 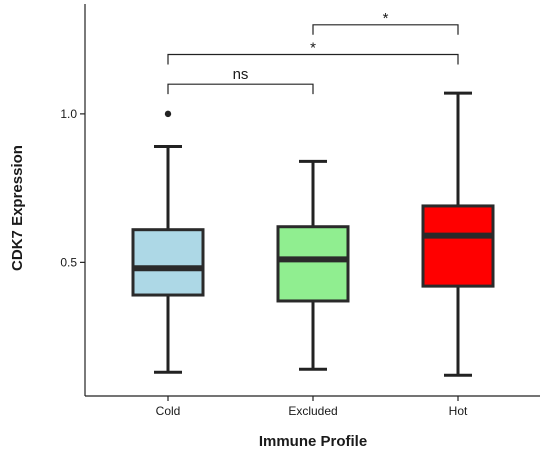 I want to click on x-tick-label-cold: Cold, so click(x=168, y=411).